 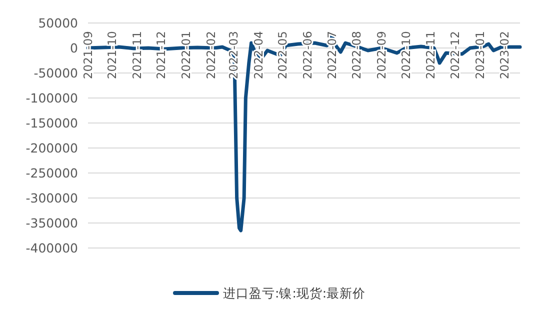 I want to click on x-tick-label: 2022-10, so click(x=405, y=55).